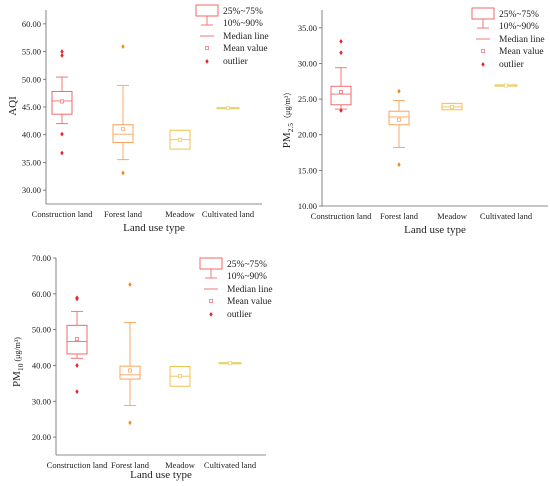 This screenshot has height=486, width=550. What do you see at coordinates (307, 206) in the screenshot?
I see `y-tick-label: 10.00` at bounding box center [307, 206].